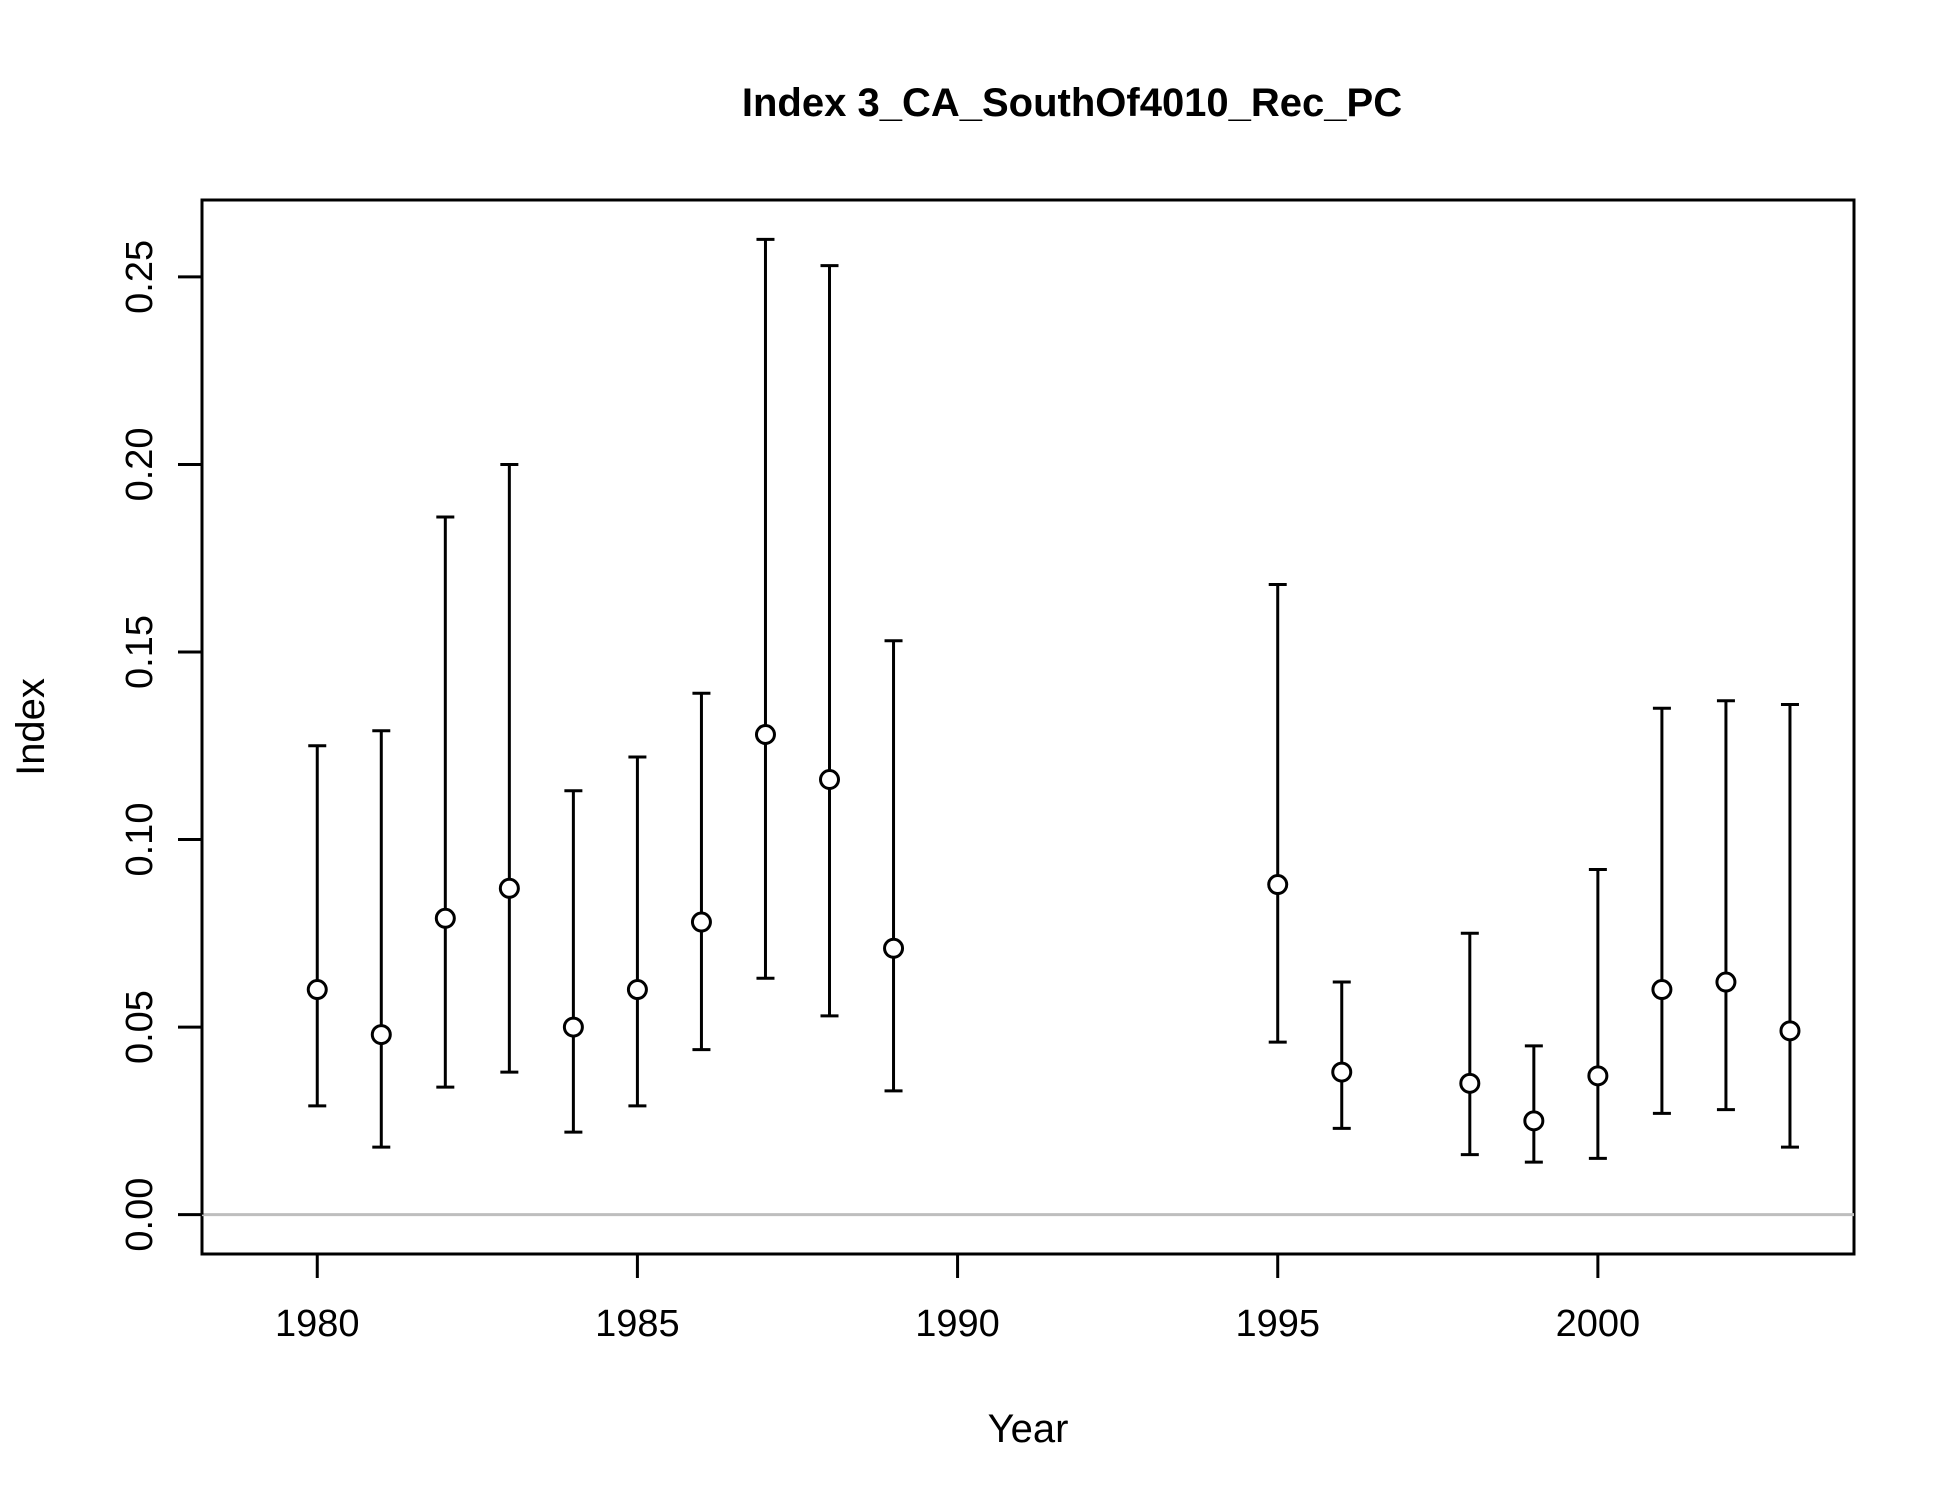  Describe the element at coordinates (958, 1298) in the screenshot. I see `x-axis: 1980 1985 1990 1995 2000` at that location.